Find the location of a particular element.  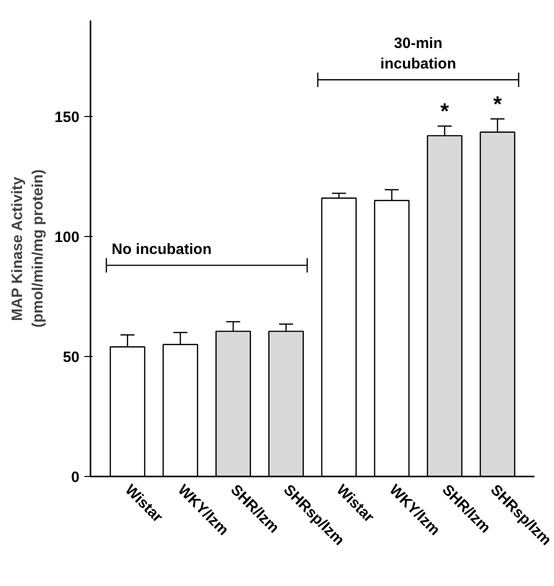

y-tick-label: 100 is located at coordinates (67, 237).